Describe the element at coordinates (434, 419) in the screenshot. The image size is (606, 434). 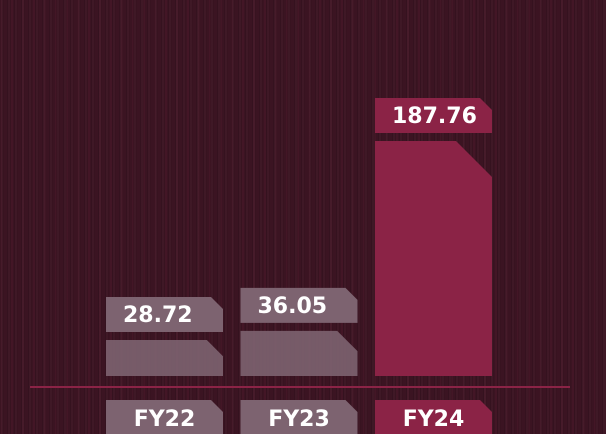
I see `x-tick-label: FY24` at that location.